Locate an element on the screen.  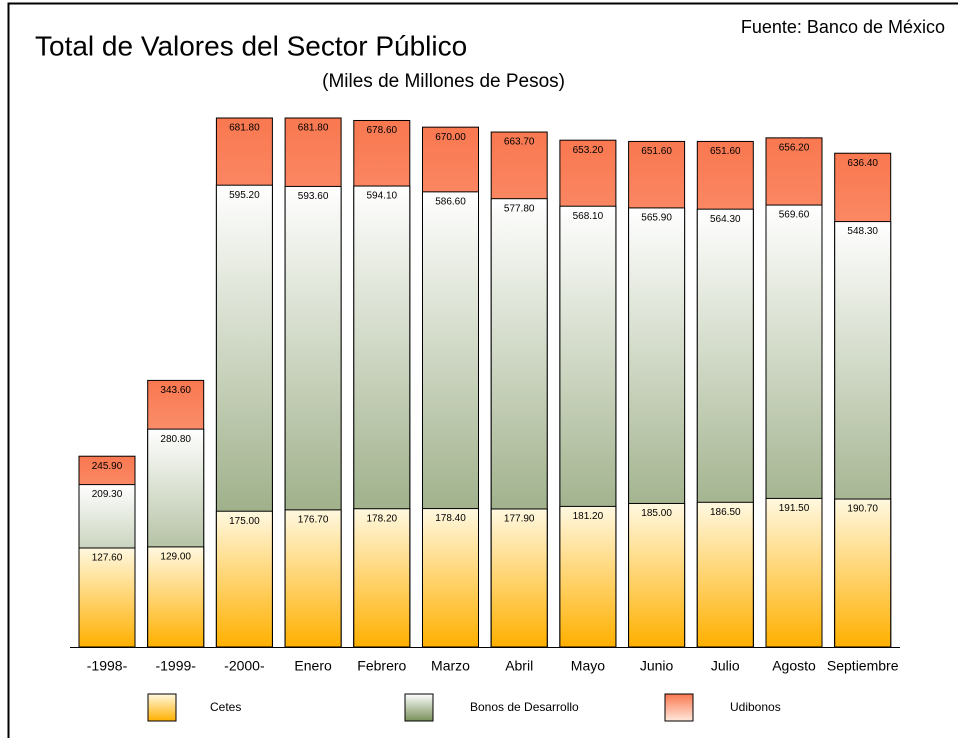
x-tick-label: Enero is located at coordinates (313, 666).